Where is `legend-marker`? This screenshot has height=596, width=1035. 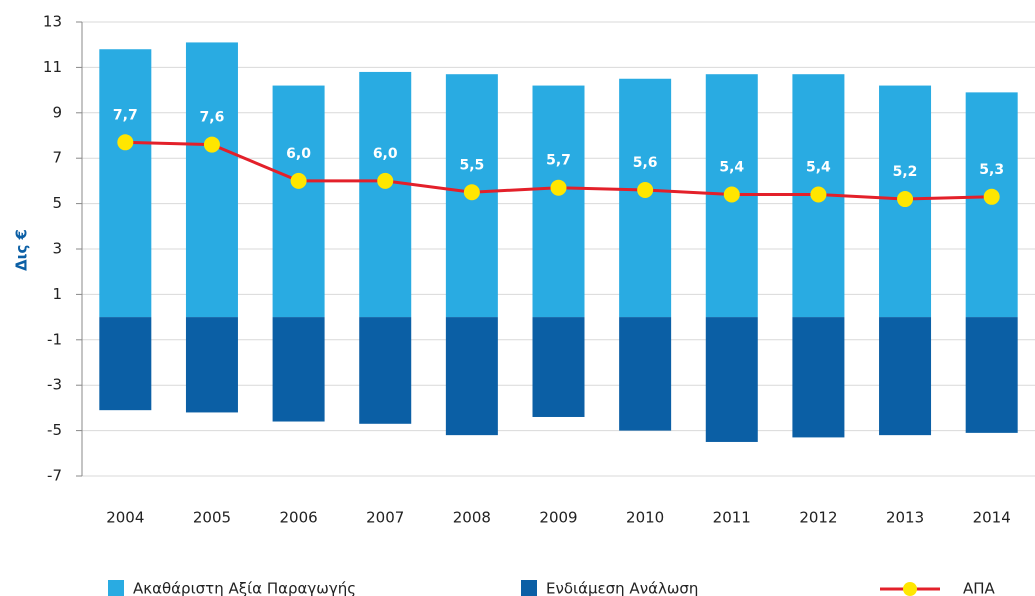
legend-marker is located at coordinates (910, 589).